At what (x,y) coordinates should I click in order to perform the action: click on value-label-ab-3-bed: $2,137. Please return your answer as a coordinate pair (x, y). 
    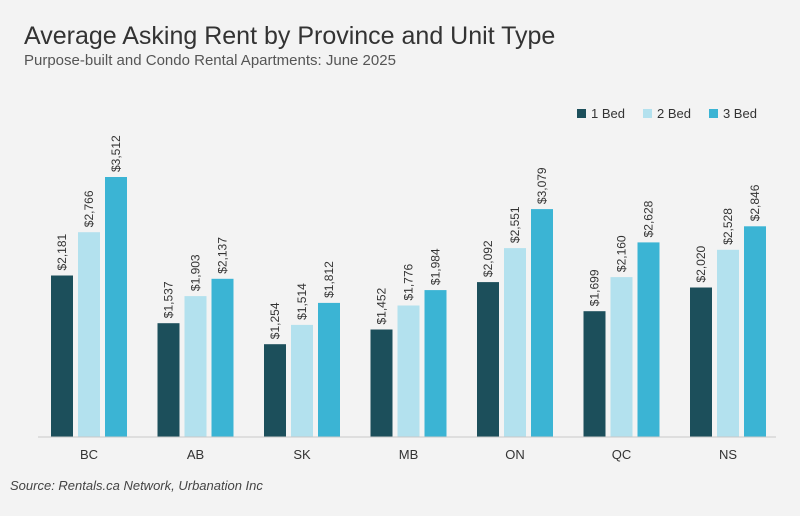
    Looking at the image, I should click on (223, 255).